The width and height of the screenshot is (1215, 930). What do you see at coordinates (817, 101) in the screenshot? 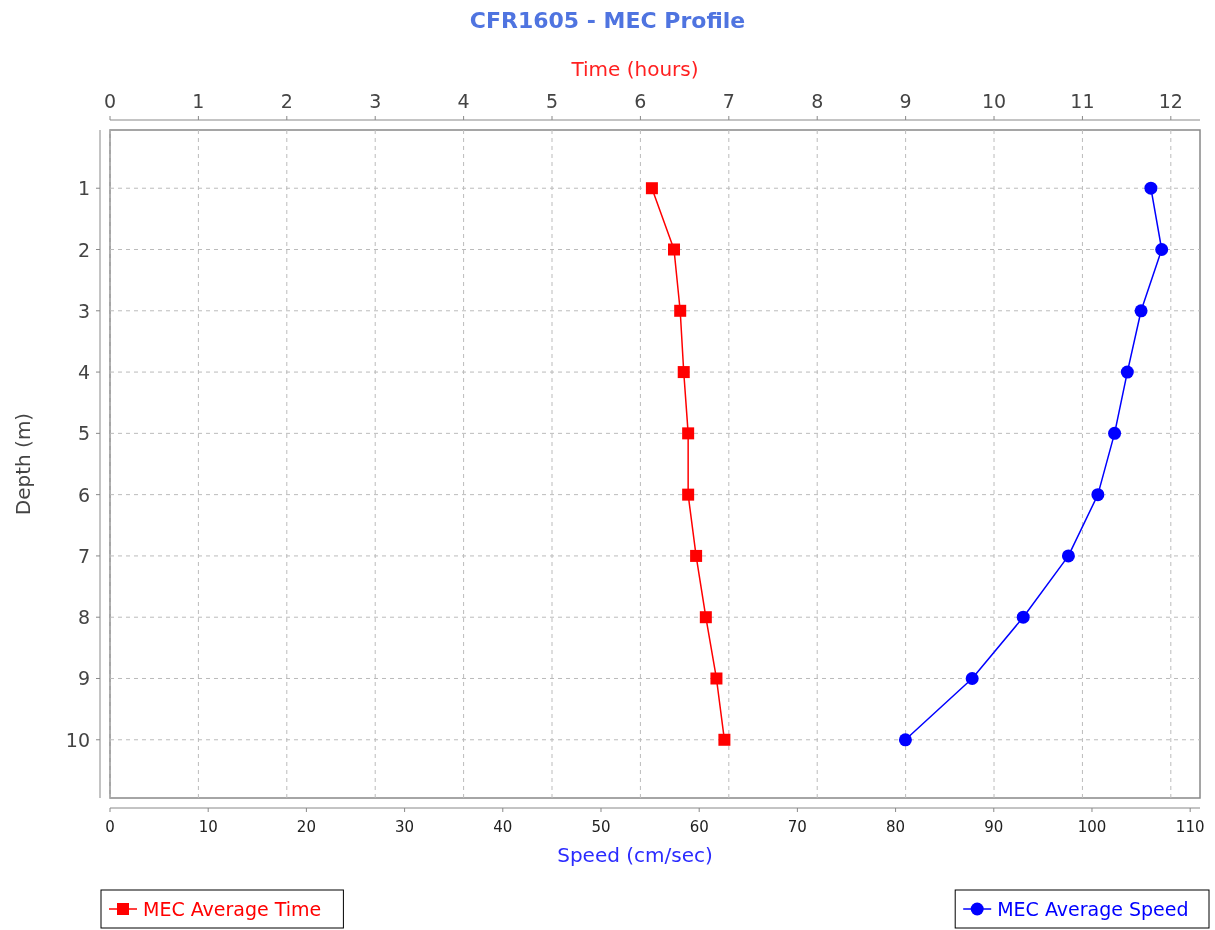
I see `x2-tick-label: 8` at bounding box center [817, 101].